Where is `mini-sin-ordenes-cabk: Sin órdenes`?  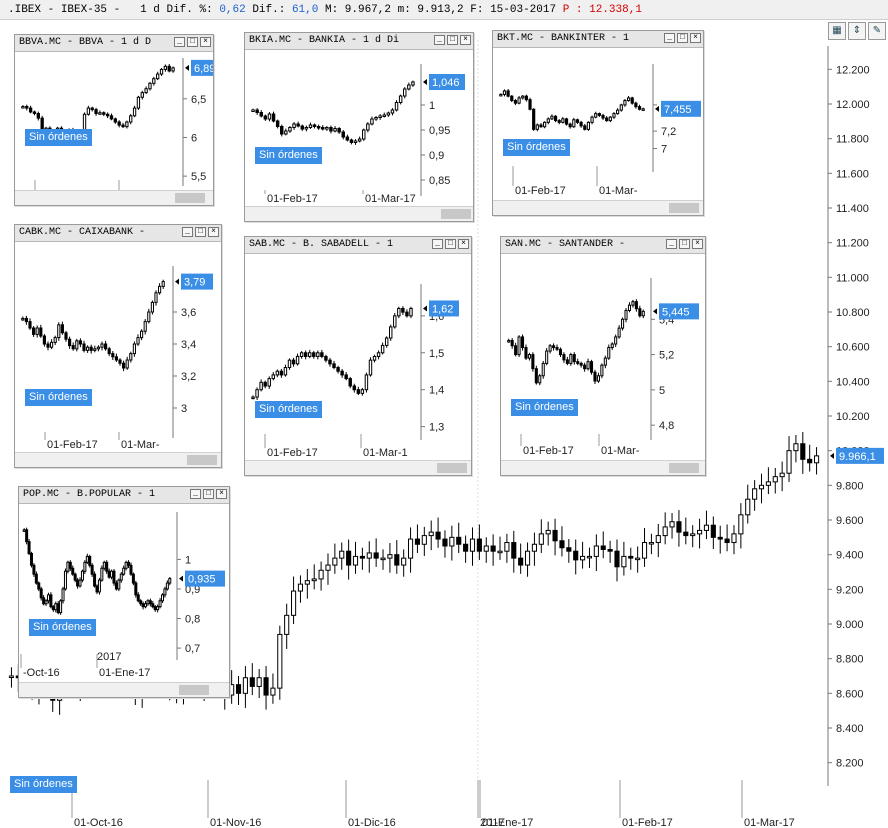 mini-sin-ordenes-cabk: Sin órdenes is located at coordinates (58, 397).